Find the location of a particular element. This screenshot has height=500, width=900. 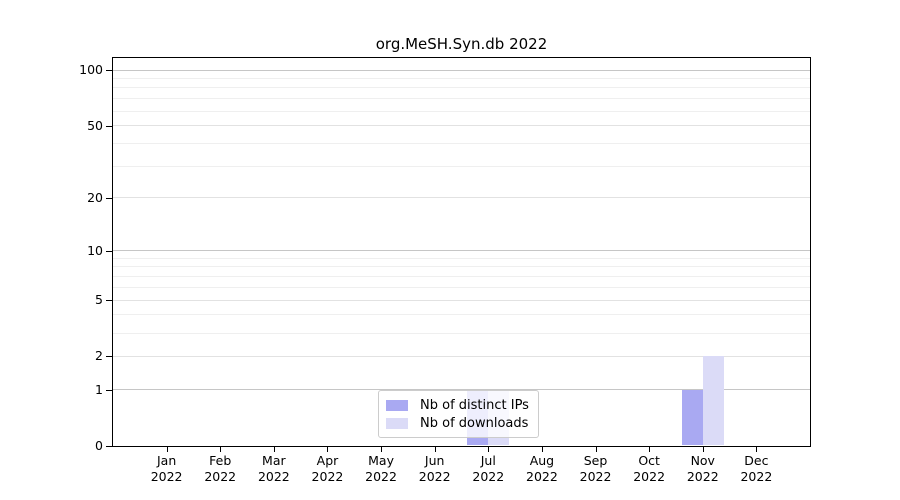

y-tick-label-0: 0 is located at coordinates (99, 445).